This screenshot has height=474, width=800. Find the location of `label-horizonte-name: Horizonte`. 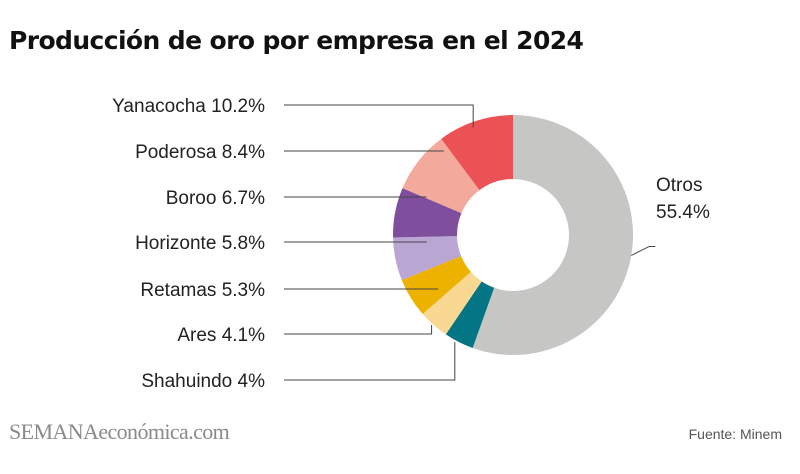

label-horizonte-name: Horizonte is located at coordinates (178, 243).